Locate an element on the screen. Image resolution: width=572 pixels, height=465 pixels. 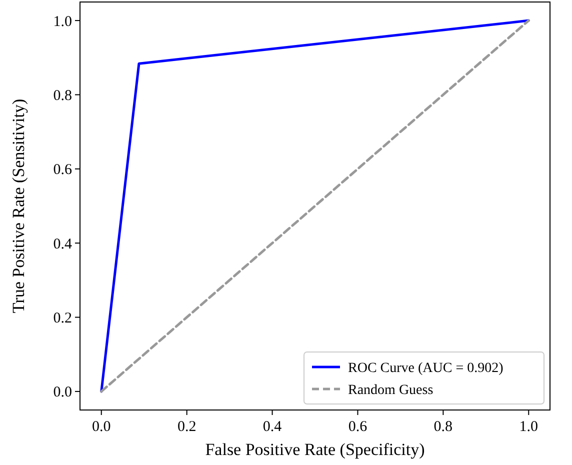
x-tick-label: 0.6 is located at coordinates (358, 427).